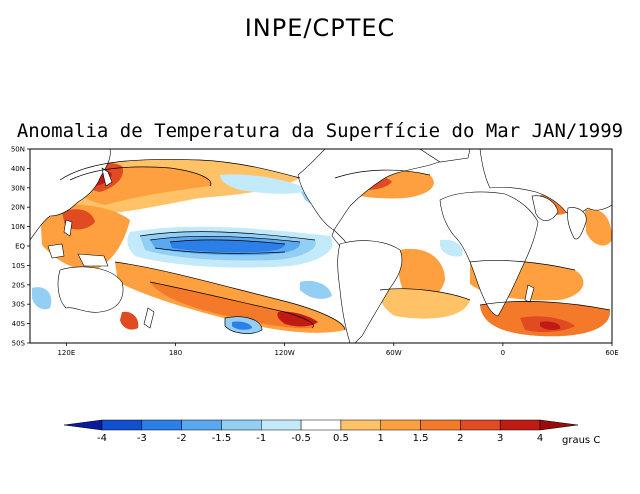  What do you see at coordinates (540, 438) in the screenshot?
I see `colorbar-level-label: 4` at bounding box center [540, 438].